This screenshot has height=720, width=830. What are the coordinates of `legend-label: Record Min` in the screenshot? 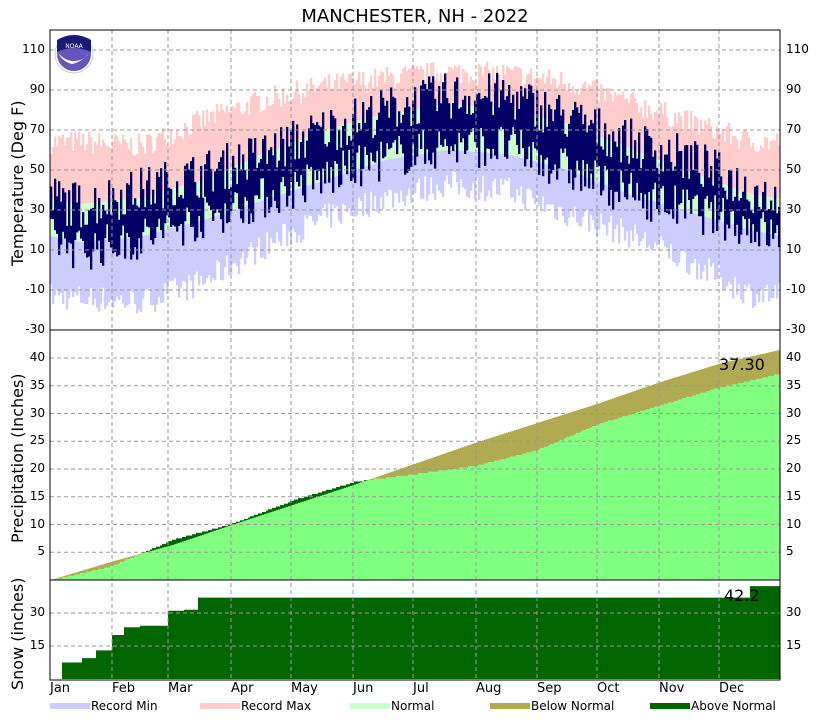 It's located at (124, 706).